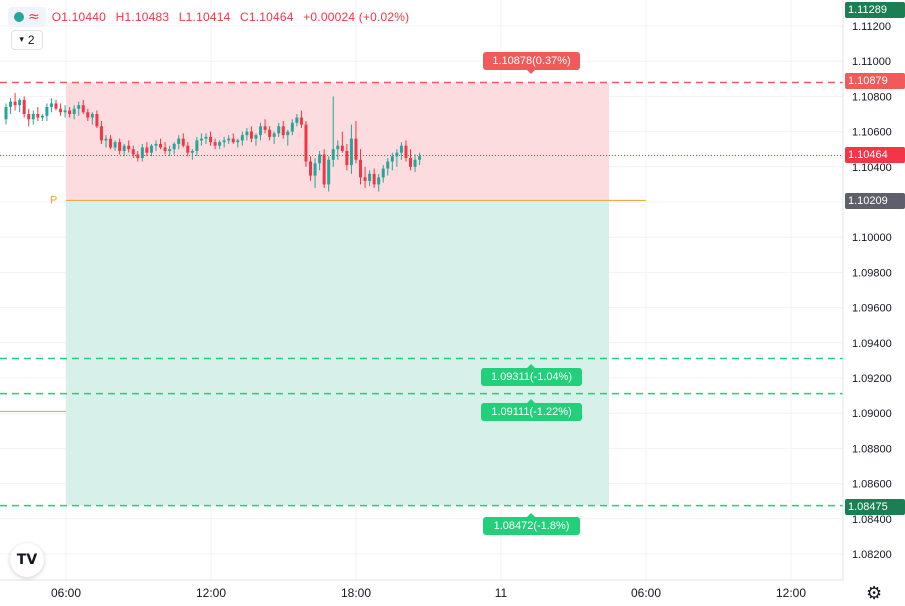  Describe the element at coordinates (27, 560) in the screenshot. I see `tradingview-logo-icon: TV` at that location.